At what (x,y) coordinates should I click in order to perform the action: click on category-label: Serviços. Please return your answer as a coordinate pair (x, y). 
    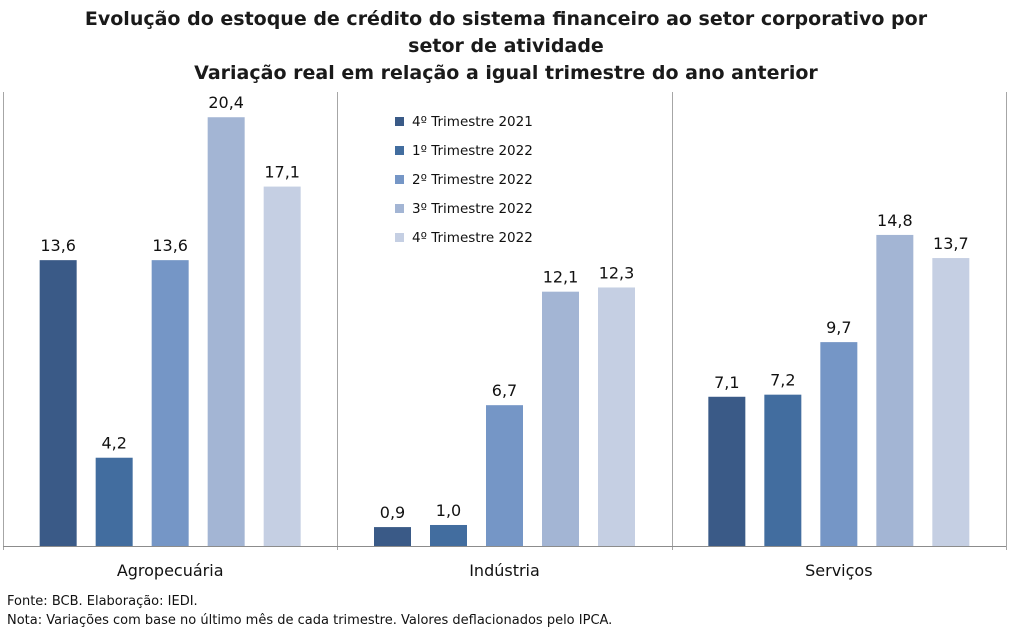
    Looking at the image, I should click on (838, 570).